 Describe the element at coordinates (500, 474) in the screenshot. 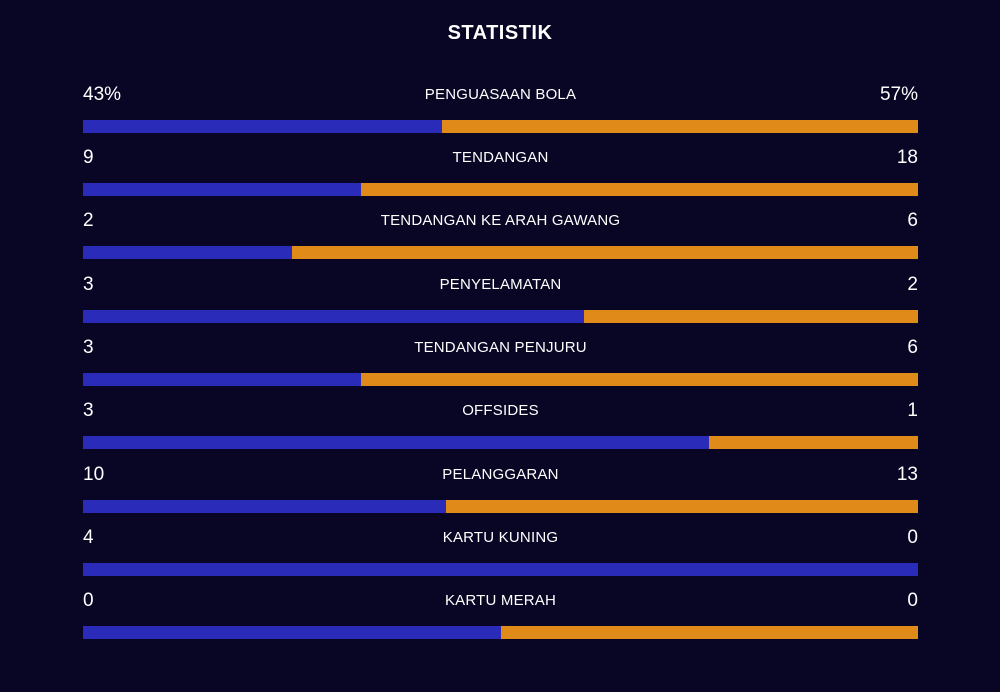

I see `stat-label: PELANGGARAN` at that location.